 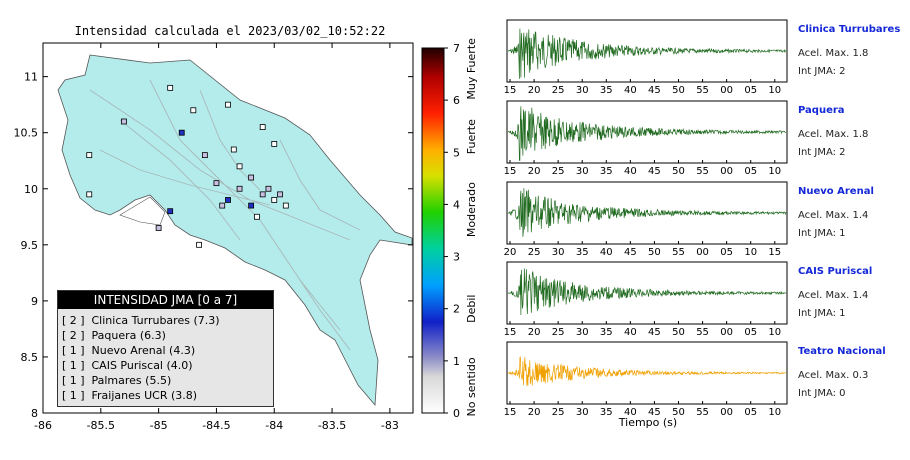 I want to click on station-name: Paquera, so click(x=821, y=110).